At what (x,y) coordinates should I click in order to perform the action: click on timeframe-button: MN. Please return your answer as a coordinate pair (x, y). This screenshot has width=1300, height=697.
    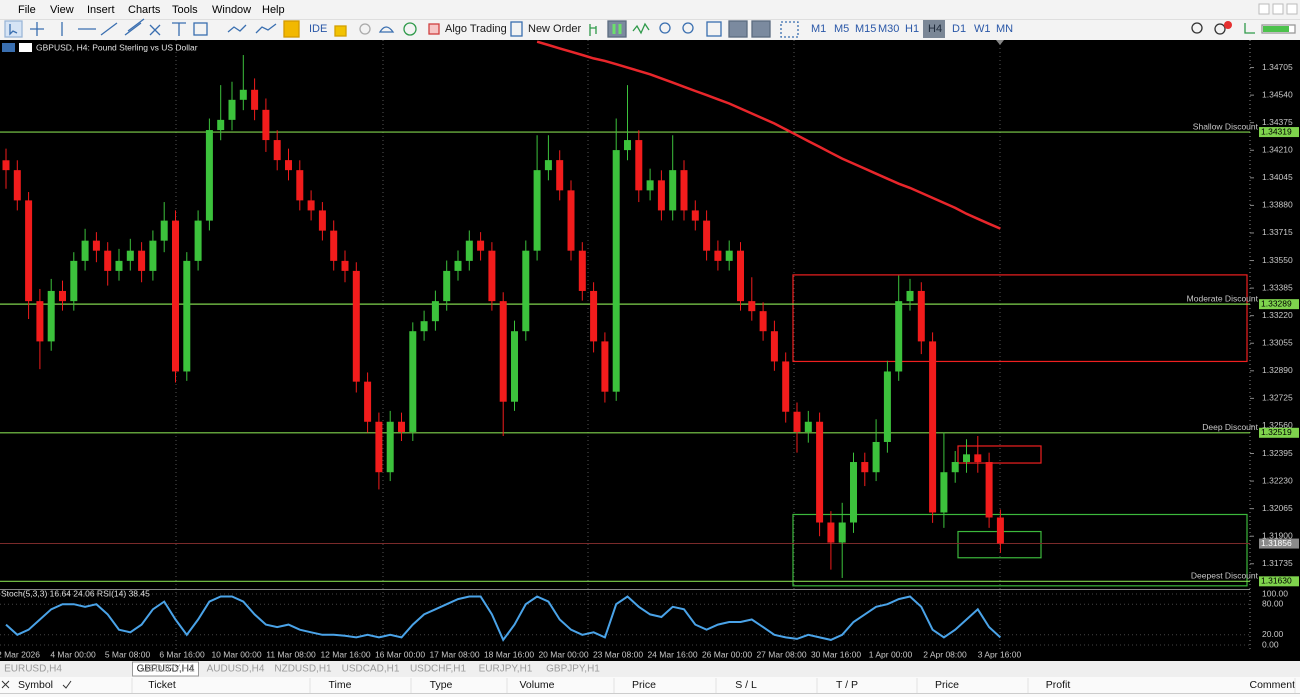
    Looking at the image, I should click on (1004, 29).